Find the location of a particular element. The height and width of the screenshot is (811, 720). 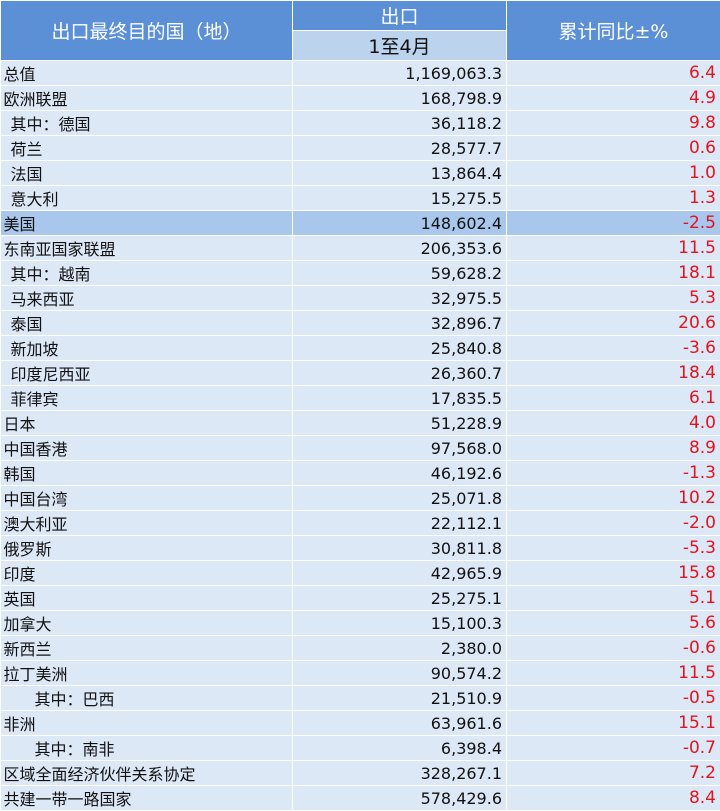

row-value: 90,574.2 is located at coordinates (400, 673).